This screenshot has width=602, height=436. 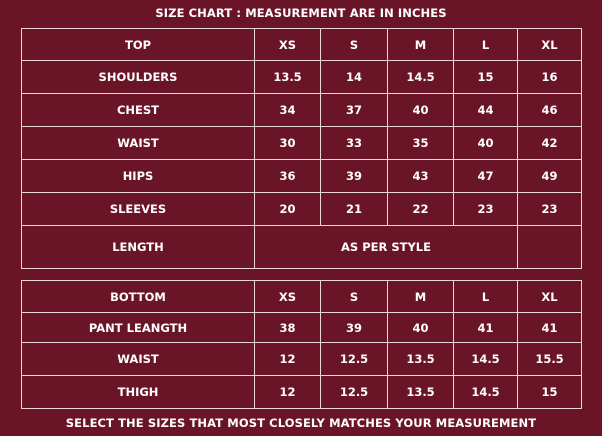 What do you see at coordinates (549, 77) in the screenshot?
I see `measurement: 16` at bounding box center [549, 77].